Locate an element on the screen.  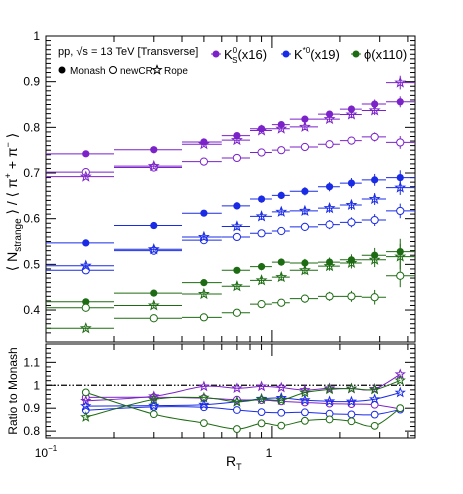
ratio-data-marks is located at coordinates (230, 401).